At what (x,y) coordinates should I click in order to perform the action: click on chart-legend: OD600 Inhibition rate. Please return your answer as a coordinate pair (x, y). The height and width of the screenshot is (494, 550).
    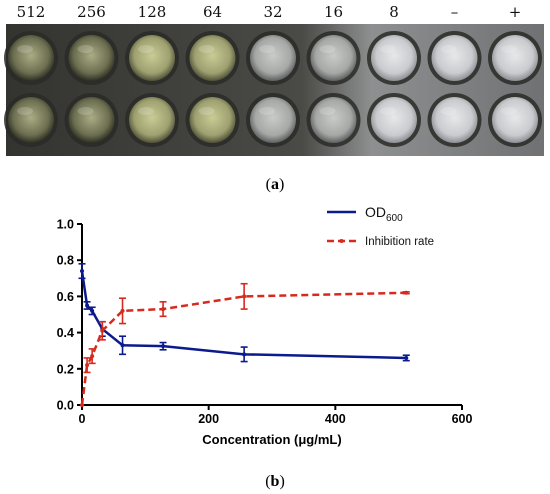
    Looking at the image, I should click on (380, 226).